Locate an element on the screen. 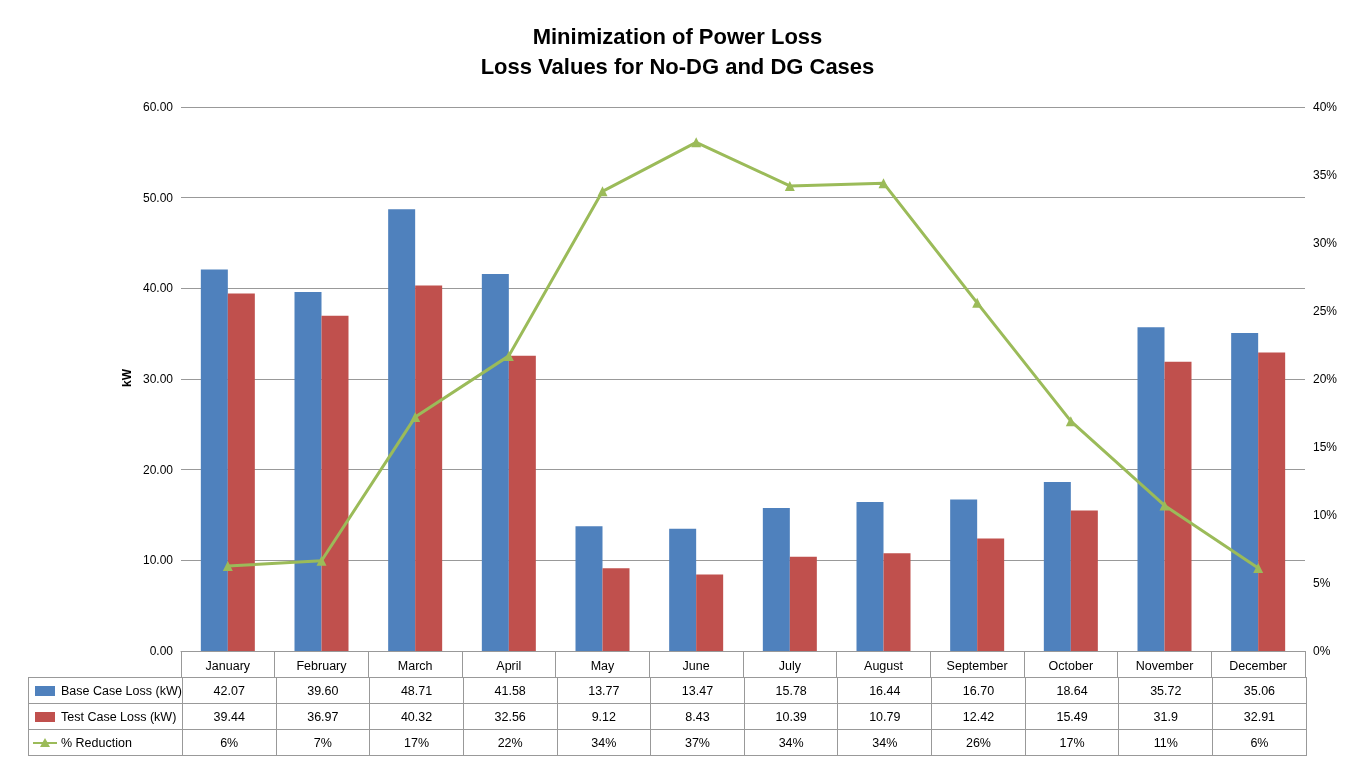 The height and width of the screenshot is (761, 1355). data-label: 7% is located at coordinates (323, 742).